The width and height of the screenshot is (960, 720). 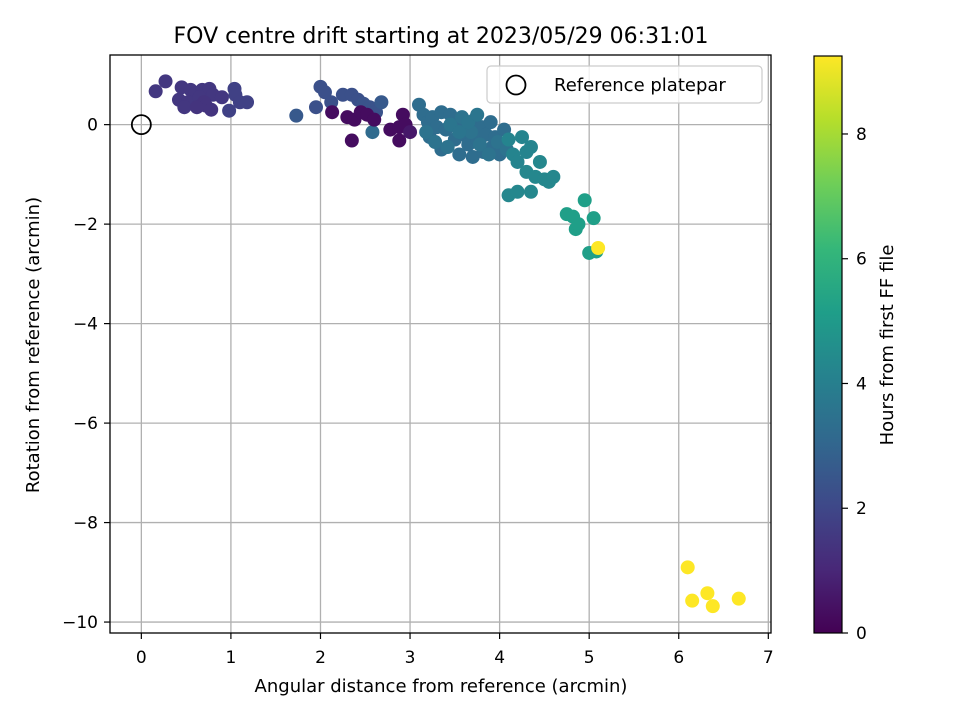 What do you see at coordinates (887, 345) in the screenshot?
I see `colorbar-label: Hours from first FF file` at bounding box center [887, 345].